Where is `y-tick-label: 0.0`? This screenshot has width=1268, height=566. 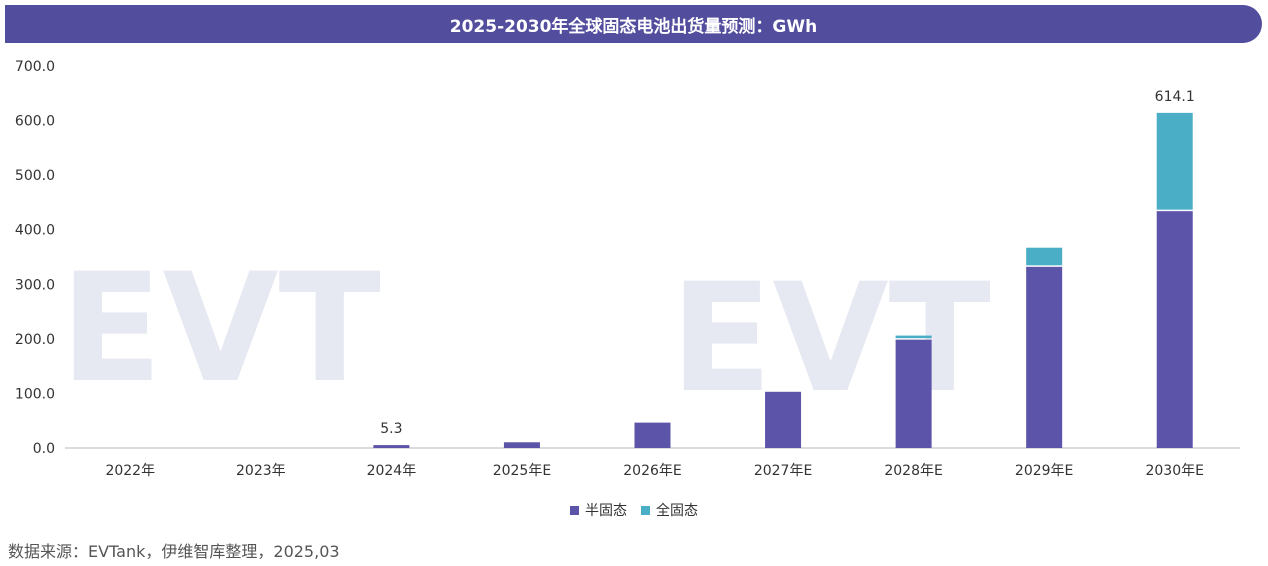
y-tick-label: 0.0 is located at coordinates (44, 449).